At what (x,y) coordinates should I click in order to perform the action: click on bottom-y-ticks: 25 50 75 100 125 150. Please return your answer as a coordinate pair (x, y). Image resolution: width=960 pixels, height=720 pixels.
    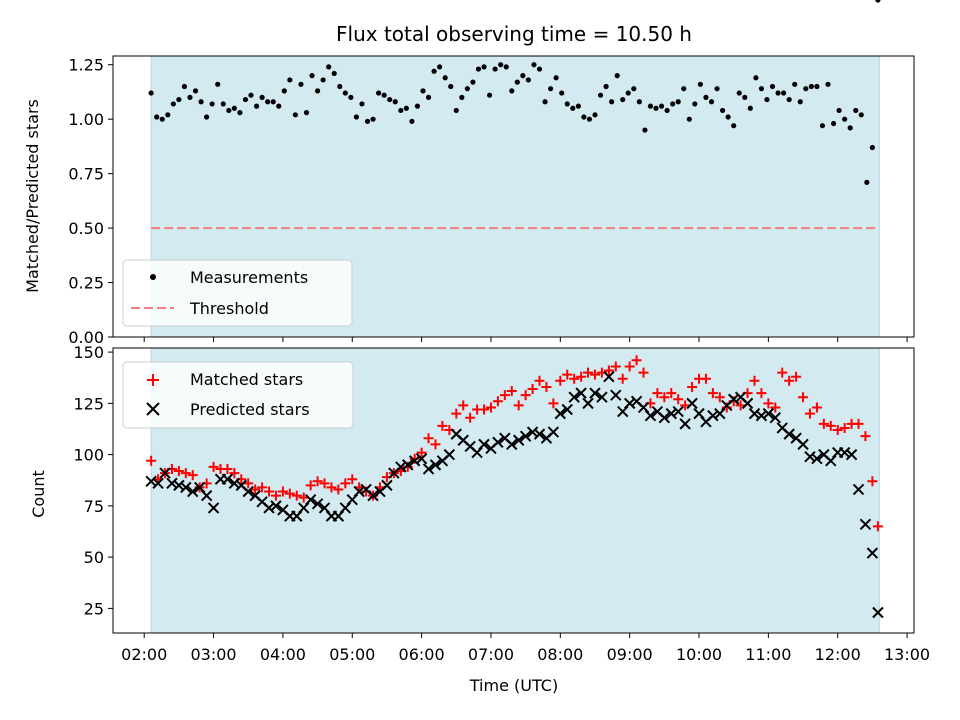
    Looking at the image, I should click on (93, 480).